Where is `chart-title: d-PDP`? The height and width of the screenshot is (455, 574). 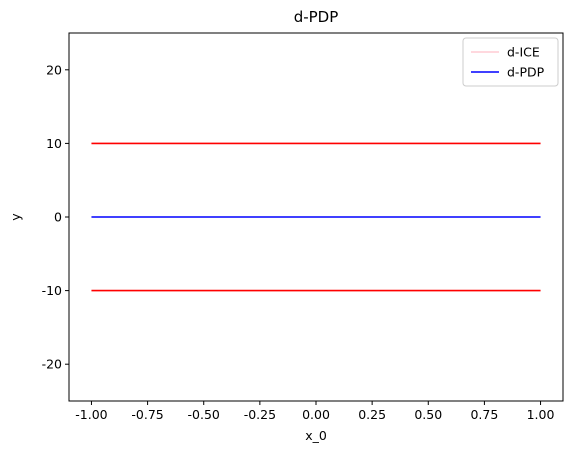
chart-title: d-PDP is located at coordinates (316, 17).